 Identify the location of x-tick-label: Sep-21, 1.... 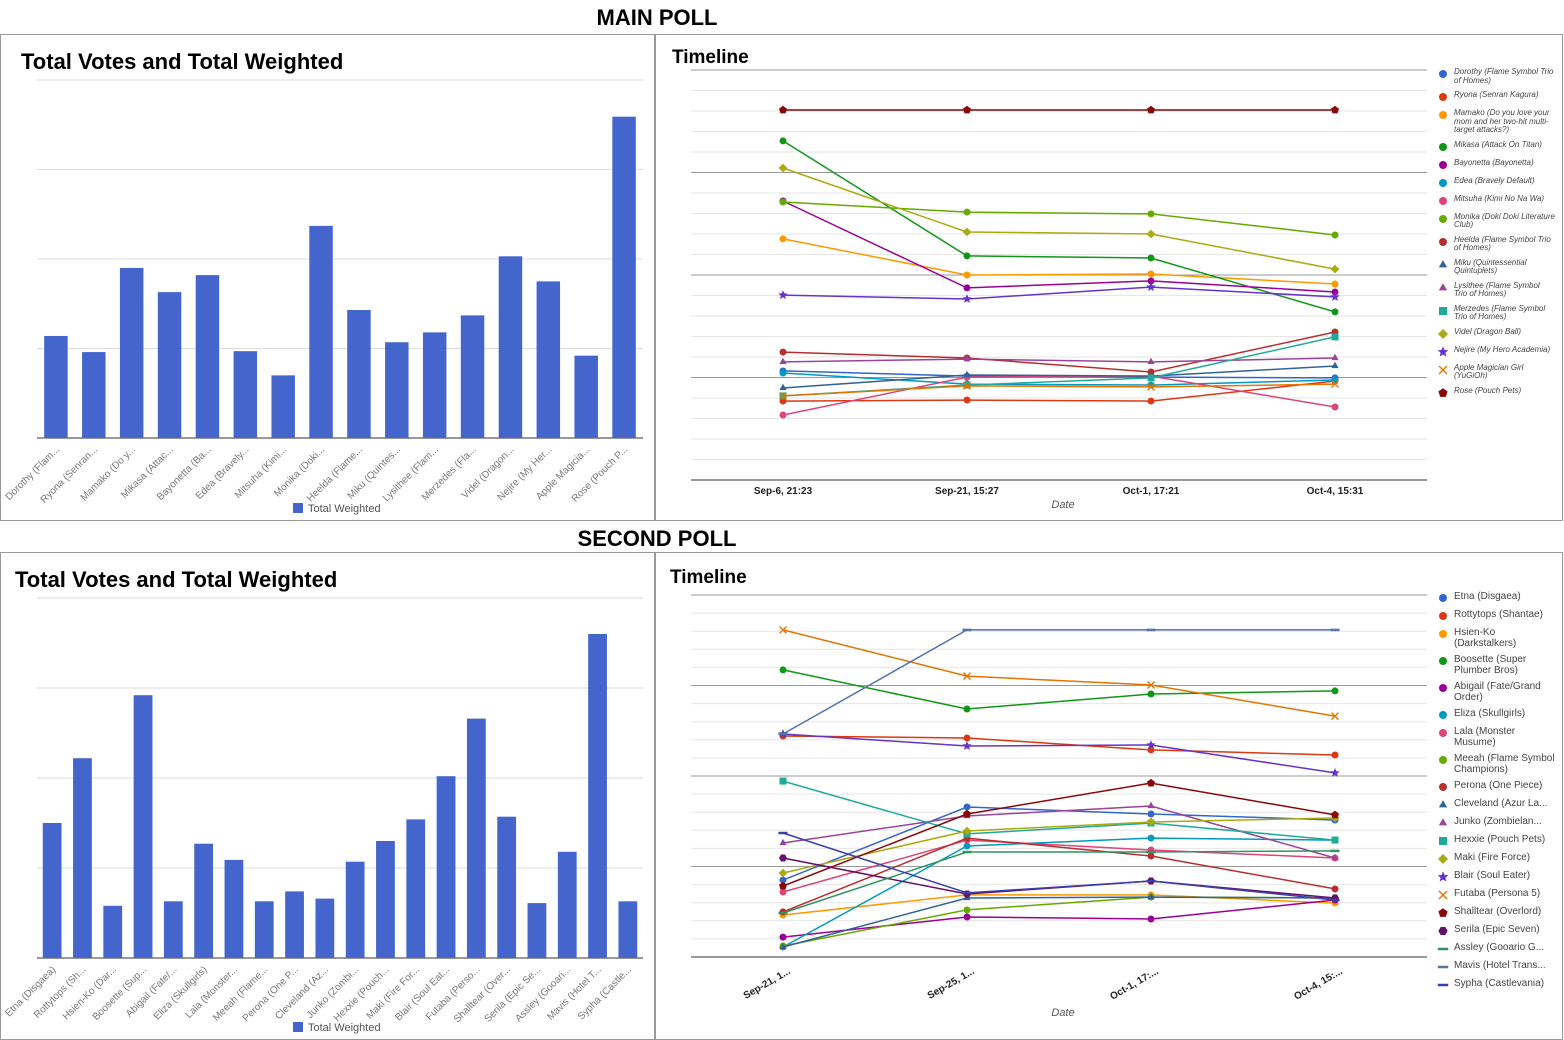
(767, 984).